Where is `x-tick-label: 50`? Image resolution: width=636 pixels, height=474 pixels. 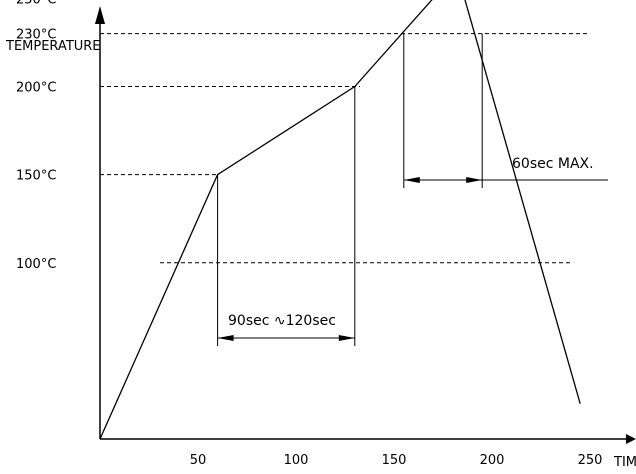 x-tick-label: 50 is located at coordinates (198, 460).